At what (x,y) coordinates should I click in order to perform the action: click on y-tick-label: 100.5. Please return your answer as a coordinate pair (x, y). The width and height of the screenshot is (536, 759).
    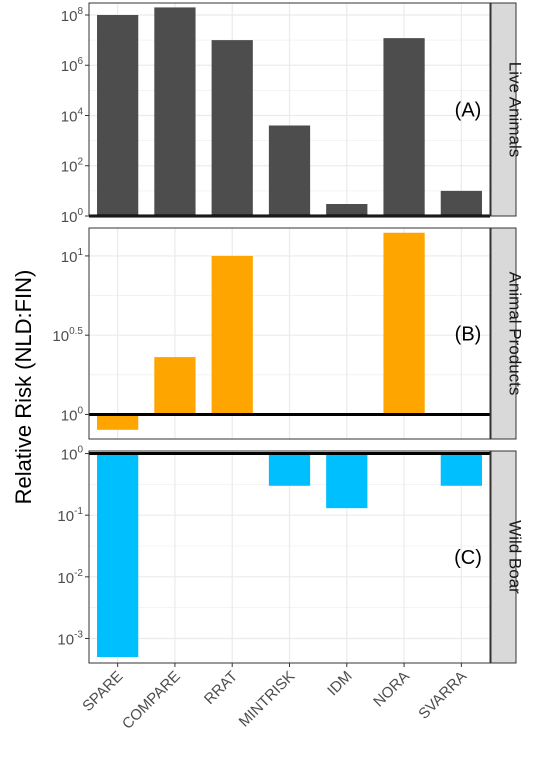
    Looking at the image, I should click on (67, 335).